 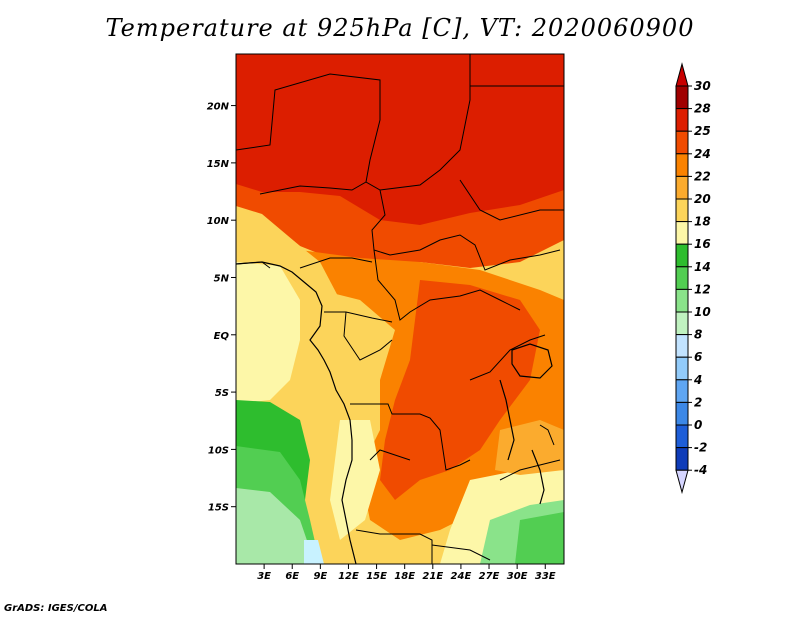 I want to click on lon-label: 33E, so click(x=545, y=576).